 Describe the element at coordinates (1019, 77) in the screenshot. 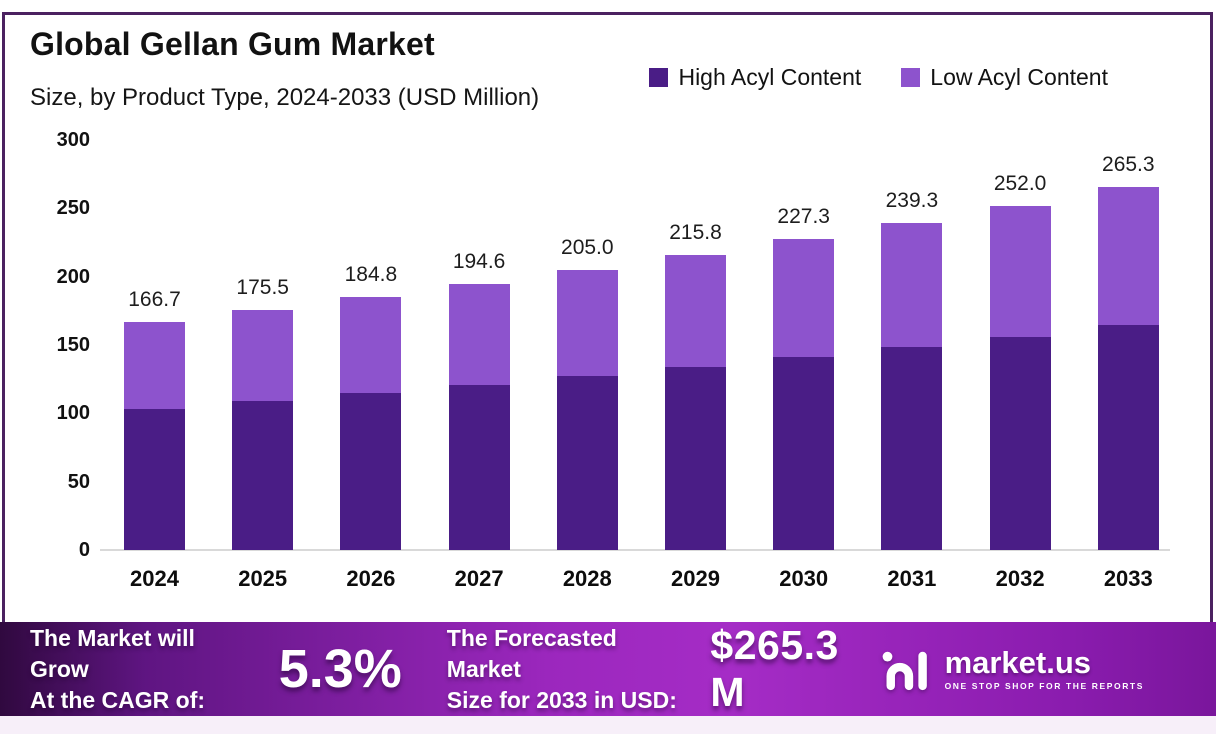

I see `legend-label-low-acyl: Low Acyl Content` at that location.